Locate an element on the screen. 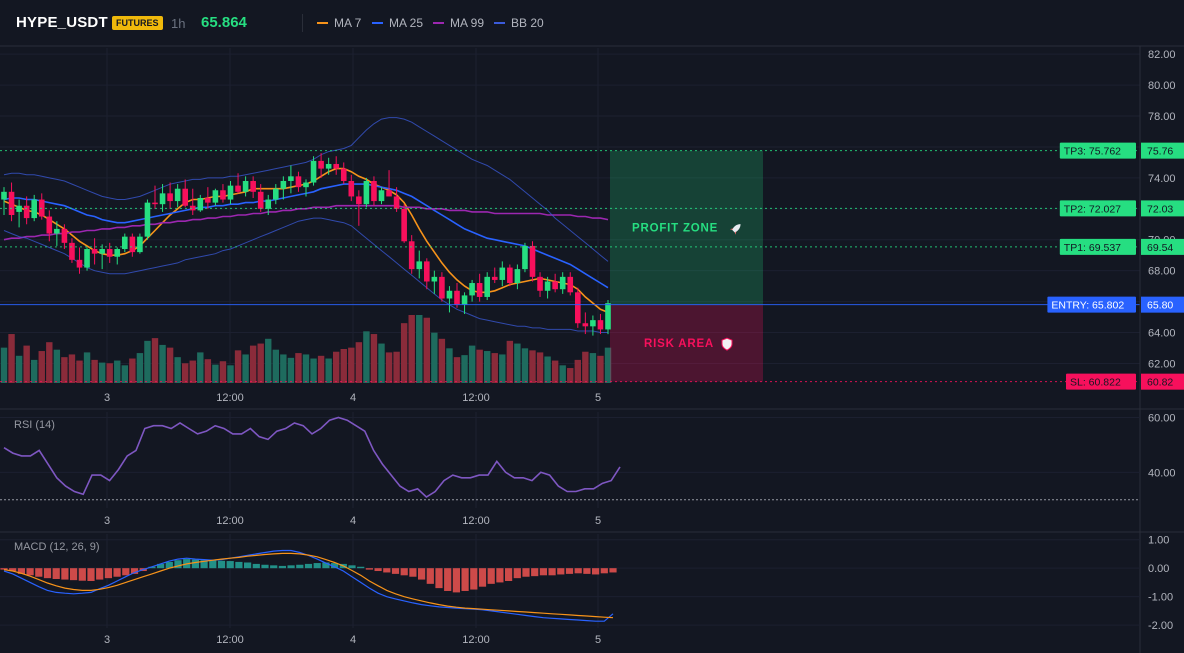  axis-price-label: 60.82 is located at coordinates (1160, 383).